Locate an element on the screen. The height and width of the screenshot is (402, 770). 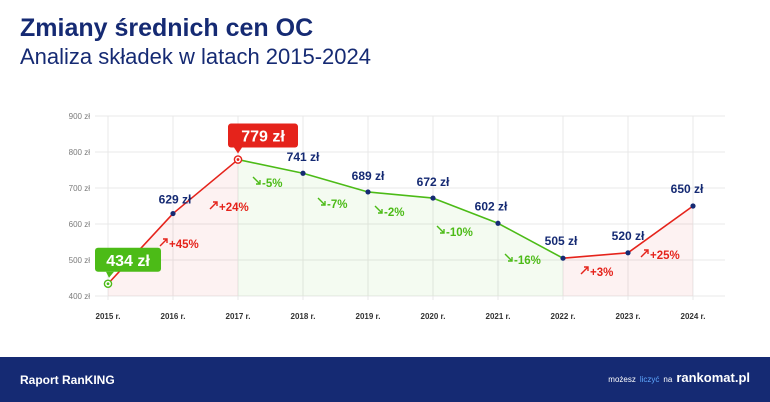
change-label: +45% is located at coordinates (184, 245).